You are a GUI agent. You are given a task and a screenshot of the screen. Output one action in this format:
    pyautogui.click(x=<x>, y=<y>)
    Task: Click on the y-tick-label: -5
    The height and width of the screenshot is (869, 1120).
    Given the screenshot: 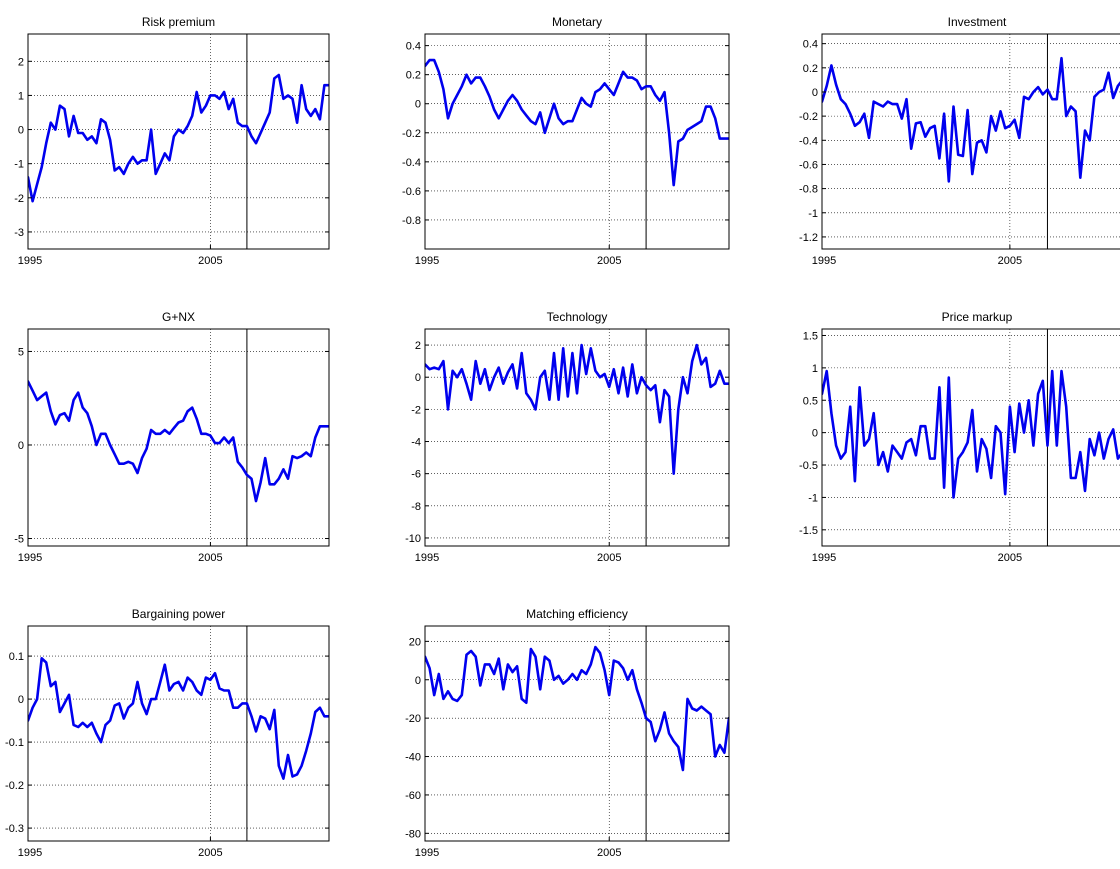 What is the action you would take?
    pyautogui.click(x=19, y=540)
    